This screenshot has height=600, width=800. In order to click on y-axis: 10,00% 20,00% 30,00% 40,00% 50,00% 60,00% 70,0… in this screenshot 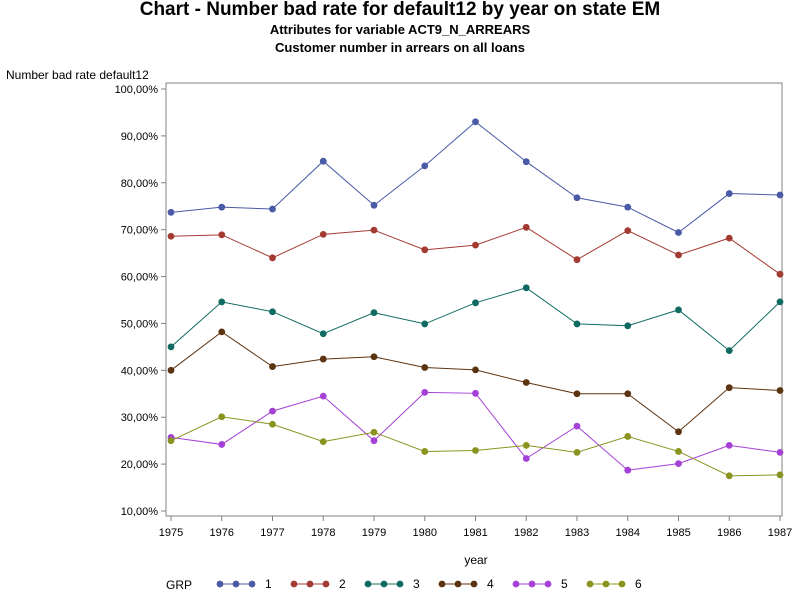, I will do `click(140, 301)`.